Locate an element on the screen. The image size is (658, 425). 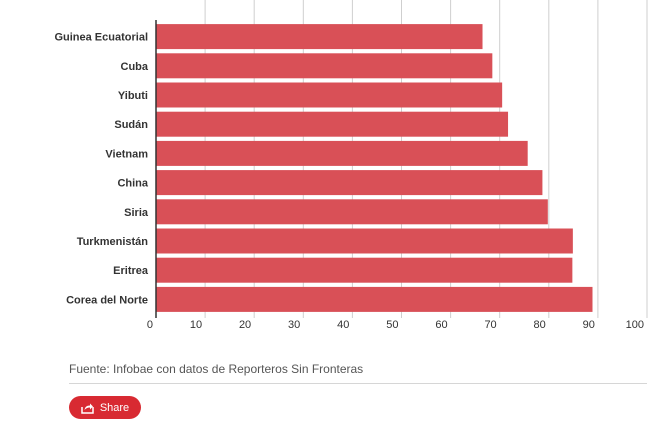
divider is located at coordinates (358, 383).